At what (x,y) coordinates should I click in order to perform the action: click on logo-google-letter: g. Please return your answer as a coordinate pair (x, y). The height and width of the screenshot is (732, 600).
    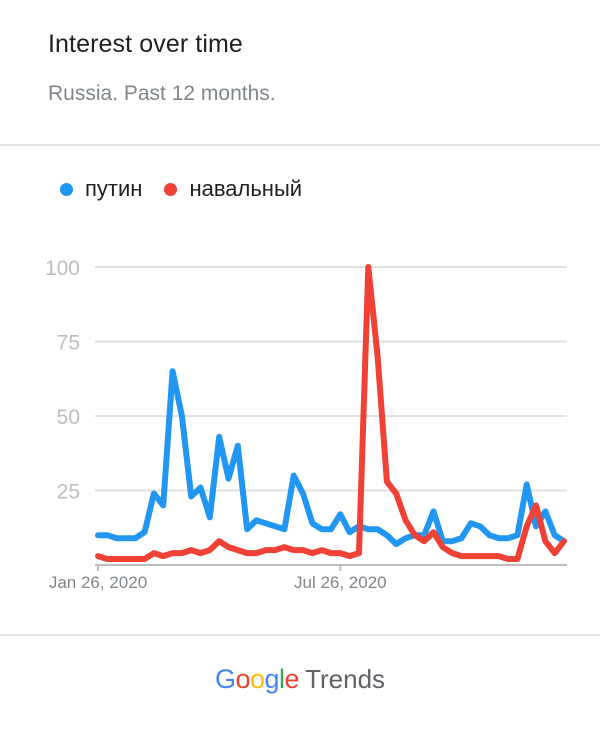
    Looking at the image, I should click on (272, 679).